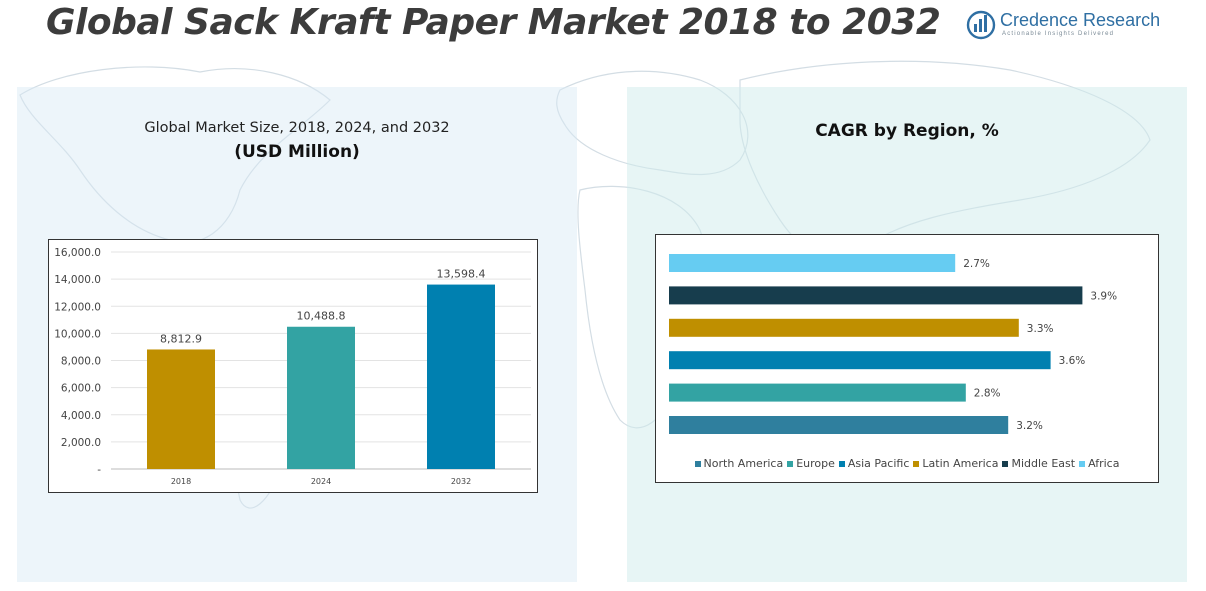  What do you see at coordinates (878, 463) in the screenshot?
I see `legend-label: Asia Pacific` at bounding box center [878, 463].